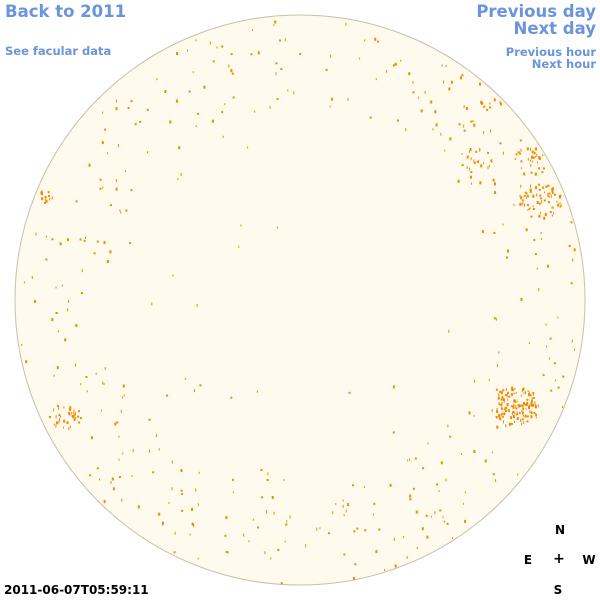  What do you see at coordinates (554, 28) in the screenshot?
I see `next-day-link: Next day` at bounding box center [554, 28].